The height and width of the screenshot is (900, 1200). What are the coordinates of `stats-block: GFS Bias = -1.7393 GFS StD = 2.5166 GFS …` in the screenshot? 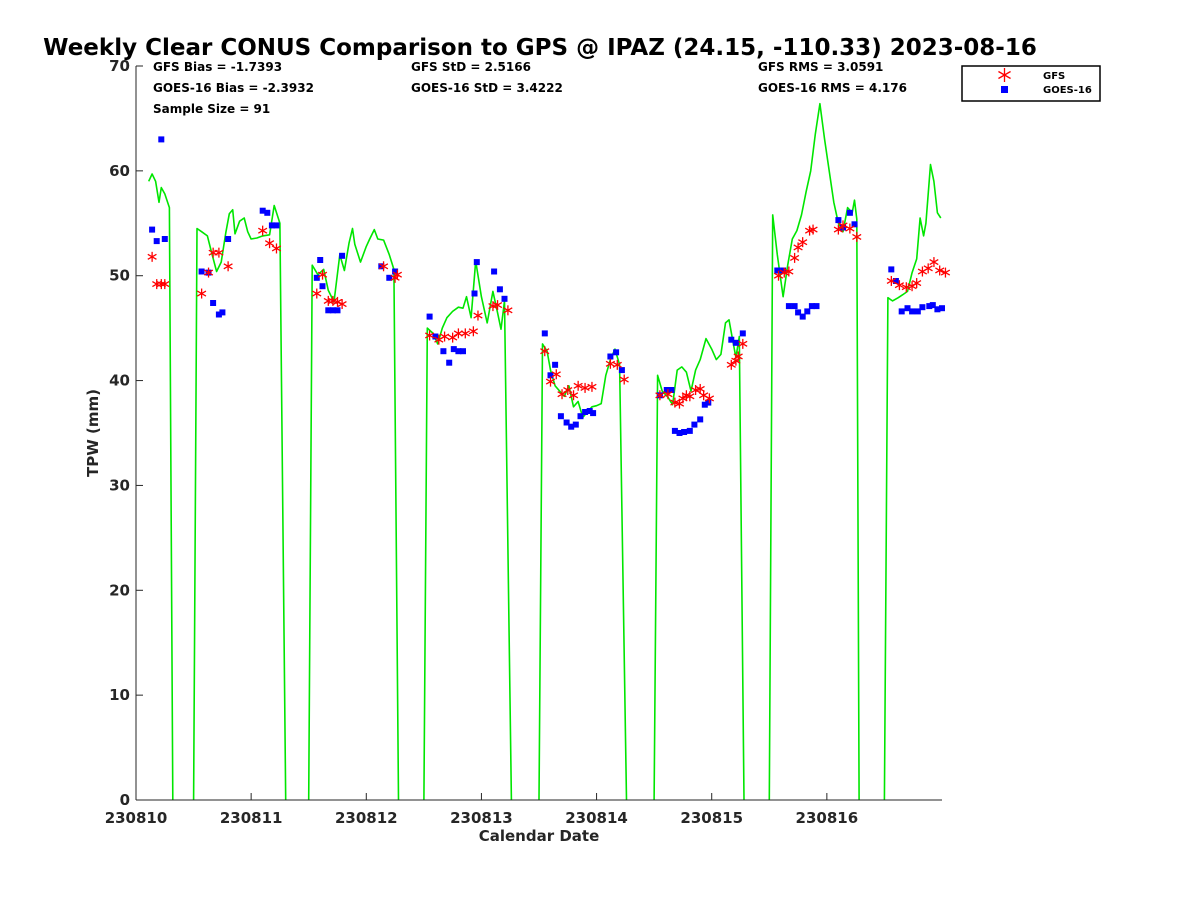 It's located at (530, 88).